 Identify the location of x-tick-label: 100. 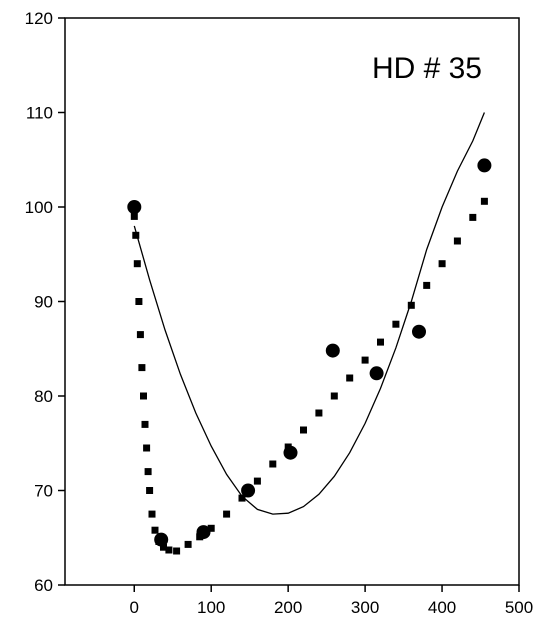
(211, 607).